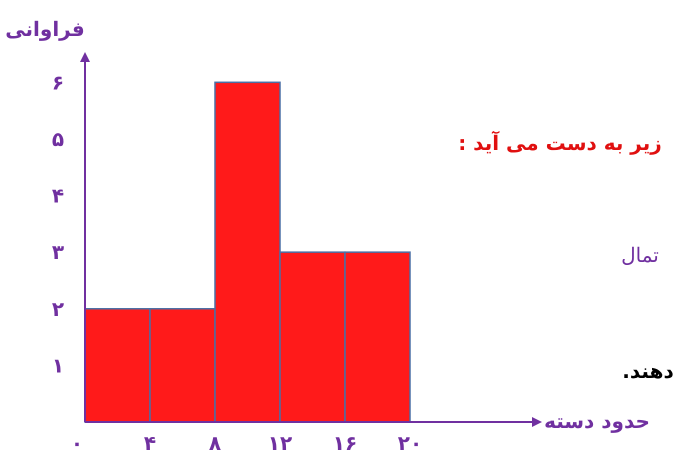  What do you see at coordinates (58, 365) in the screenshot?
I see `y-tick-label: ۱` at bounding box center [58, 365].